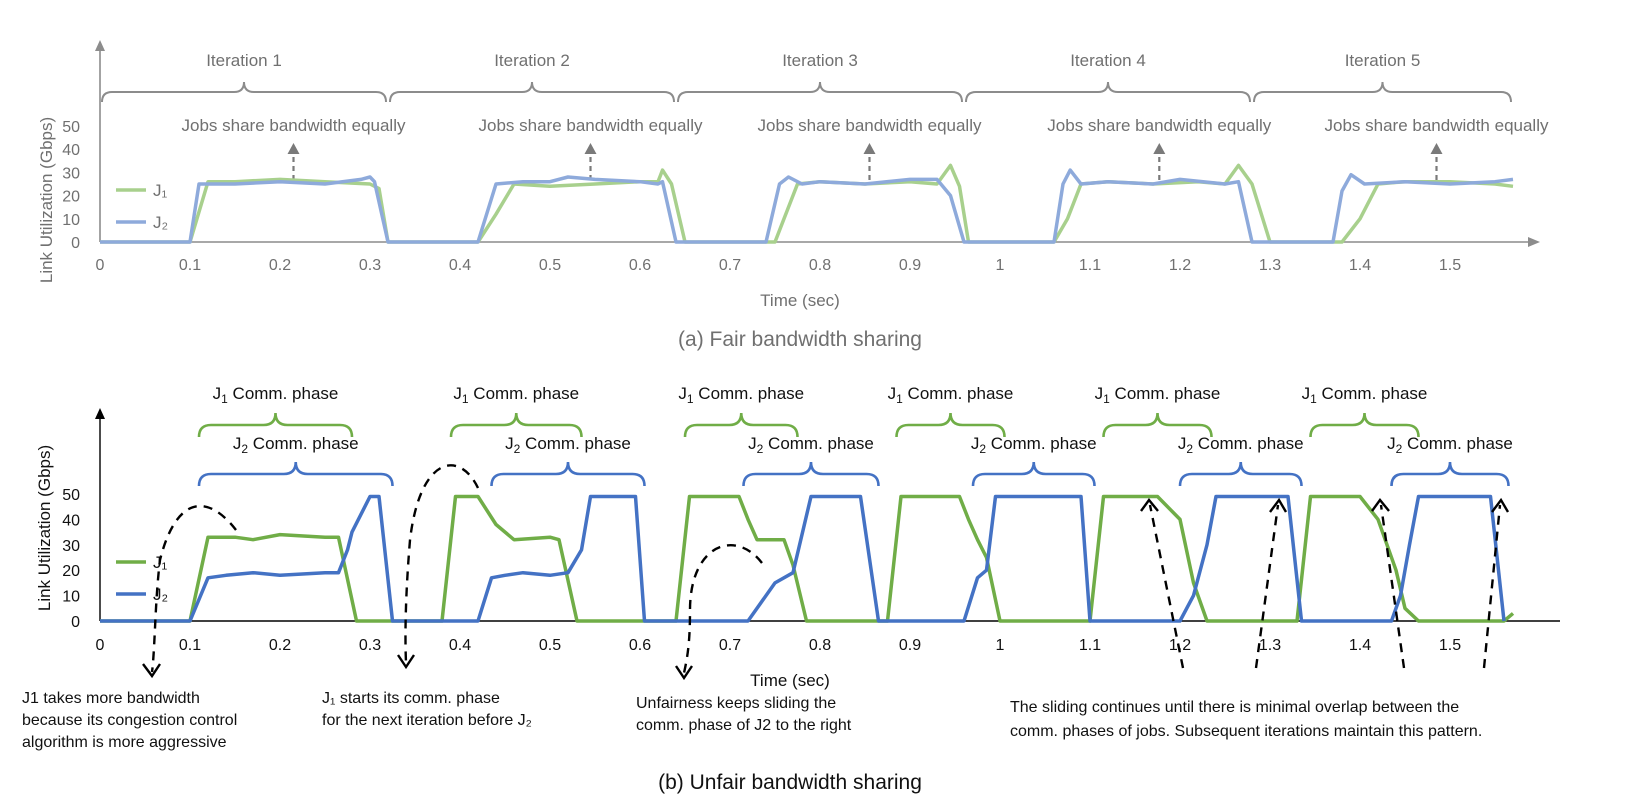 This screenshot has height=803, width=1631. What do you see at coordinates (370, 265) in the screenshot?
I see `x-tick-label-a: 0.3` at bounding box center [370, 265].